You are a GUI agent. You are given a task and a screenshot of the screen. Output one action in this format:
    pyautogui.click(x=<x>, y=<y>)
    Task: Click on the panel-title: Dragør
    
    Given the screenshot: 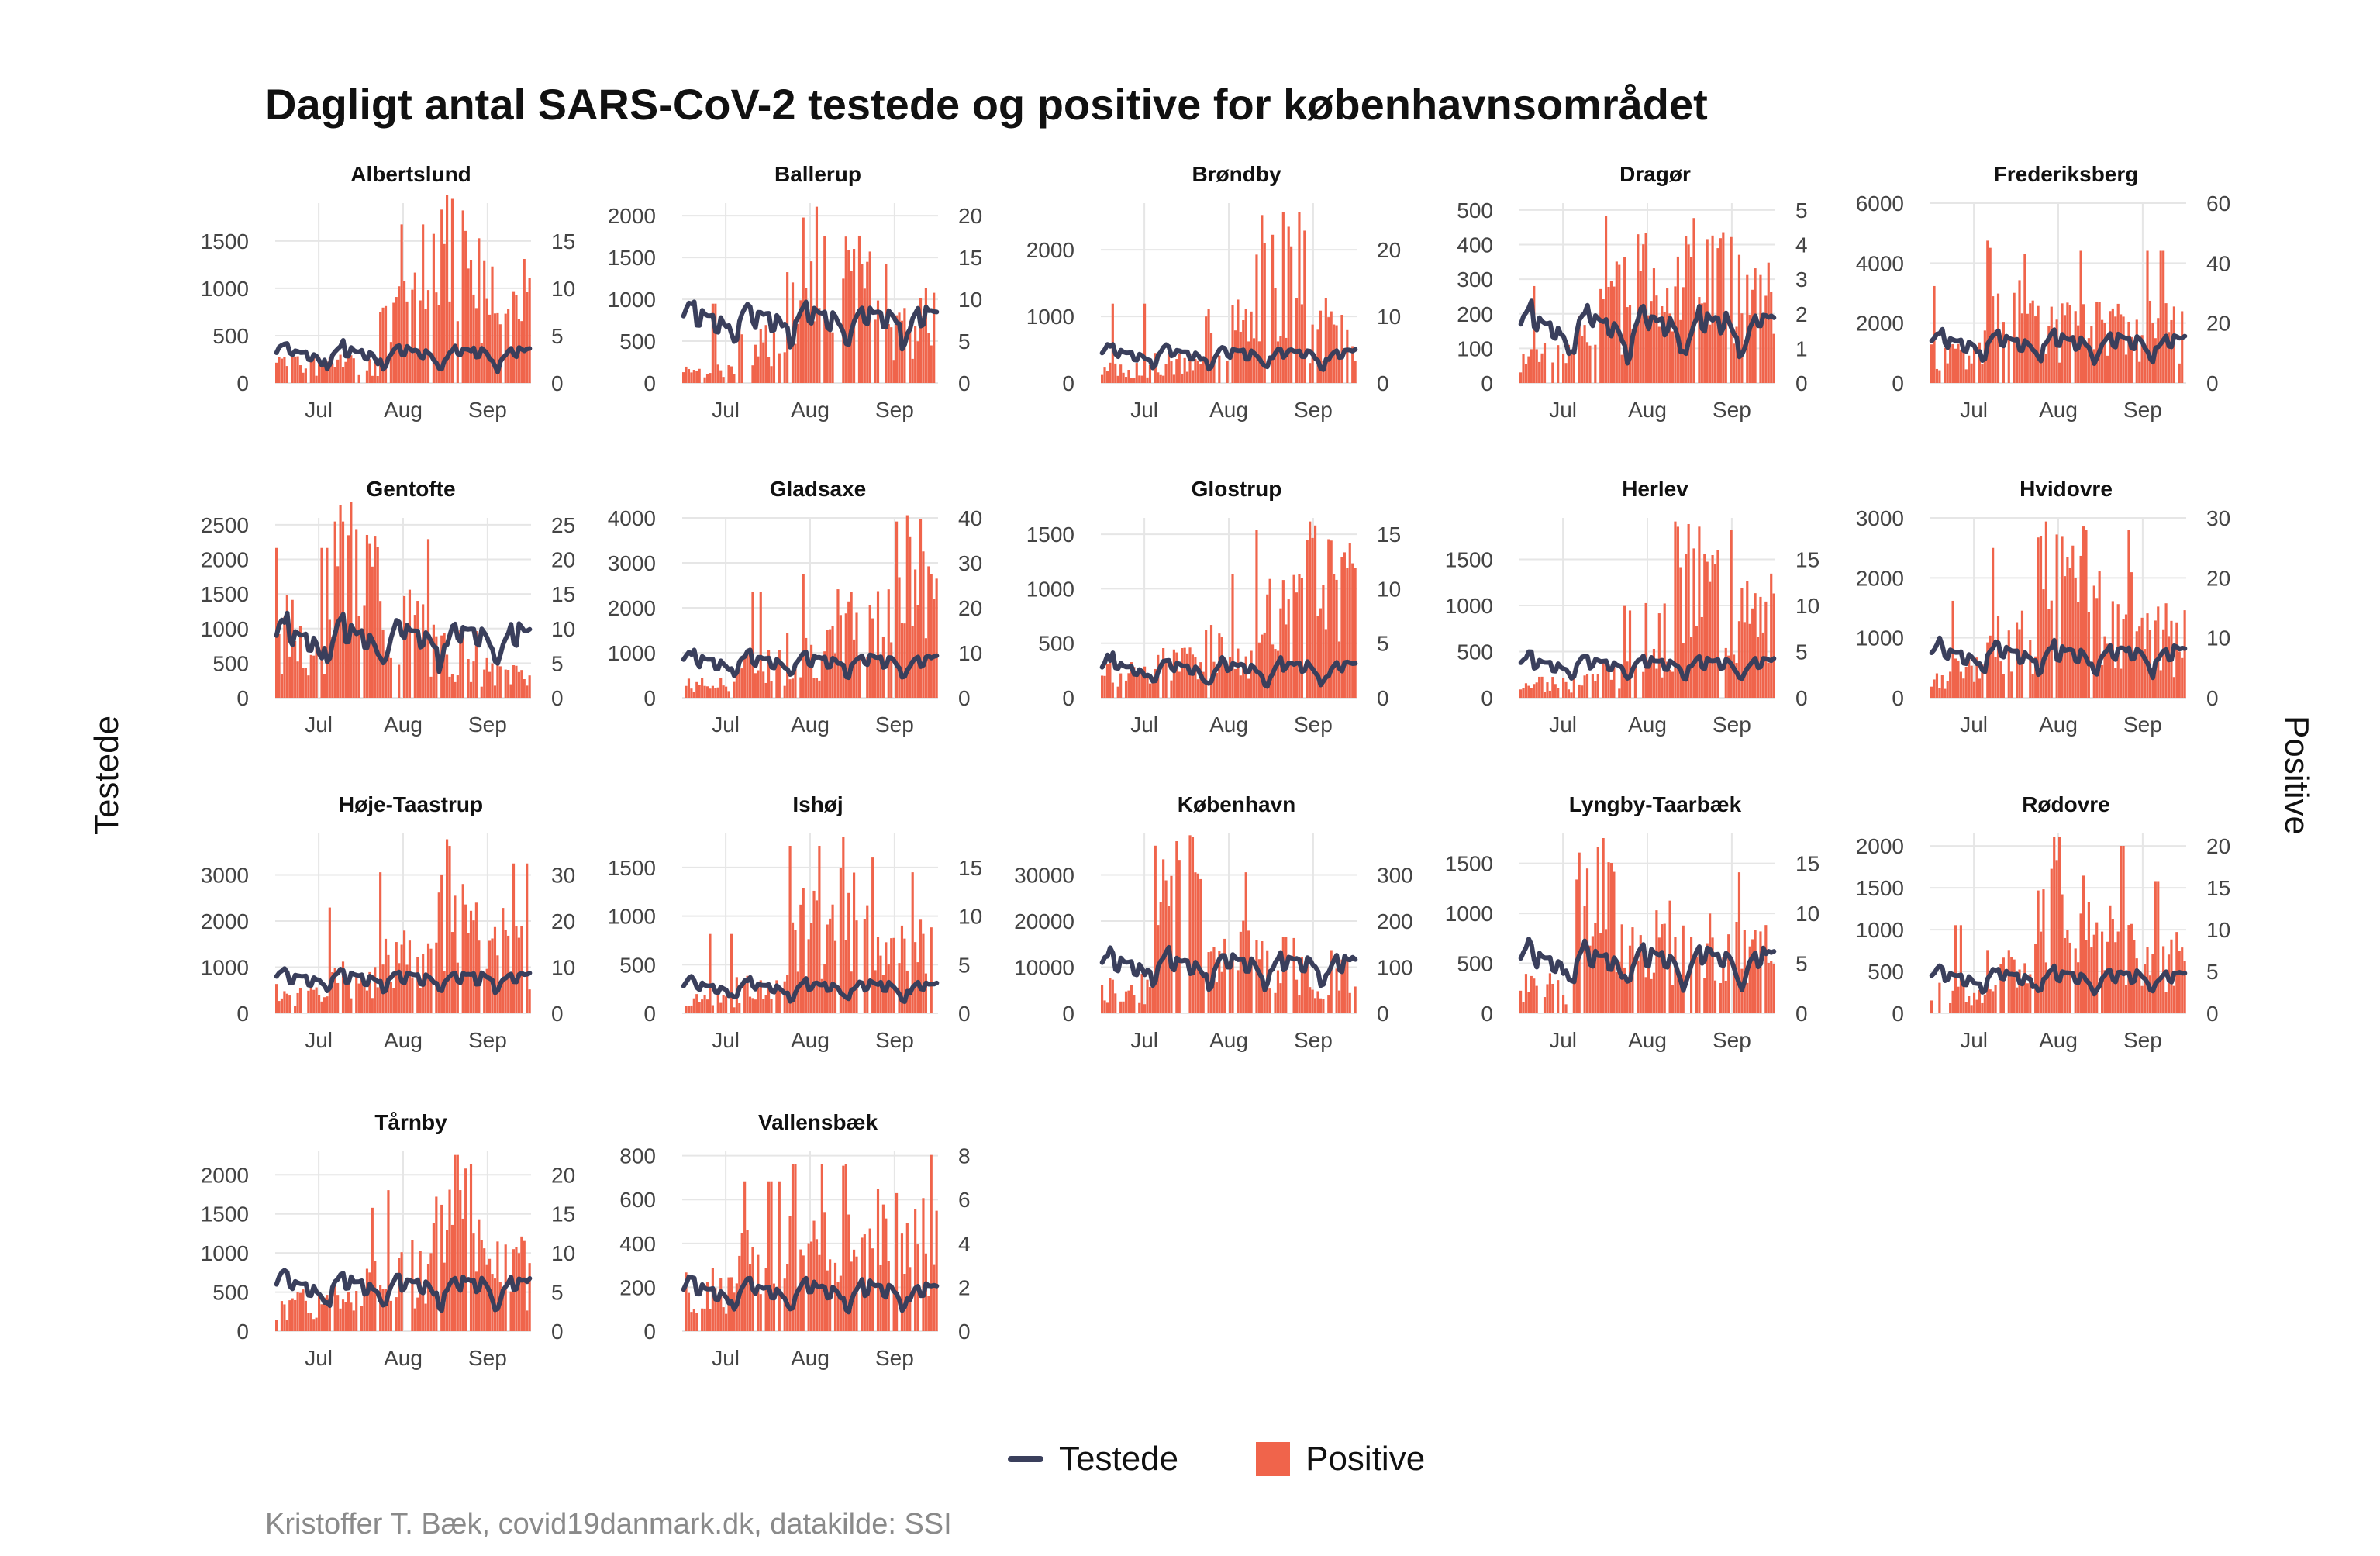 What is the action you would take?
    pyautogui.click(x=1655, y=174)
    